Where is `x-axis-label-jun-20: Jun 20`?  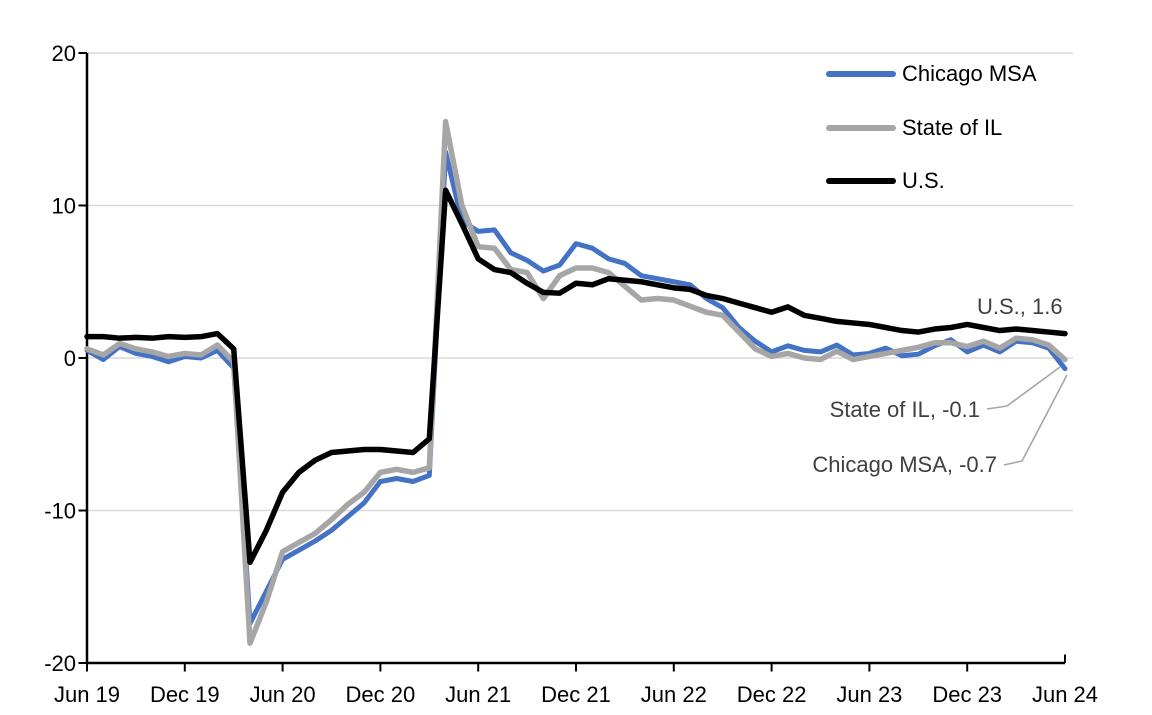
x-axis-label-jun-20: Jun 20 is located at coordinates (283, 694).